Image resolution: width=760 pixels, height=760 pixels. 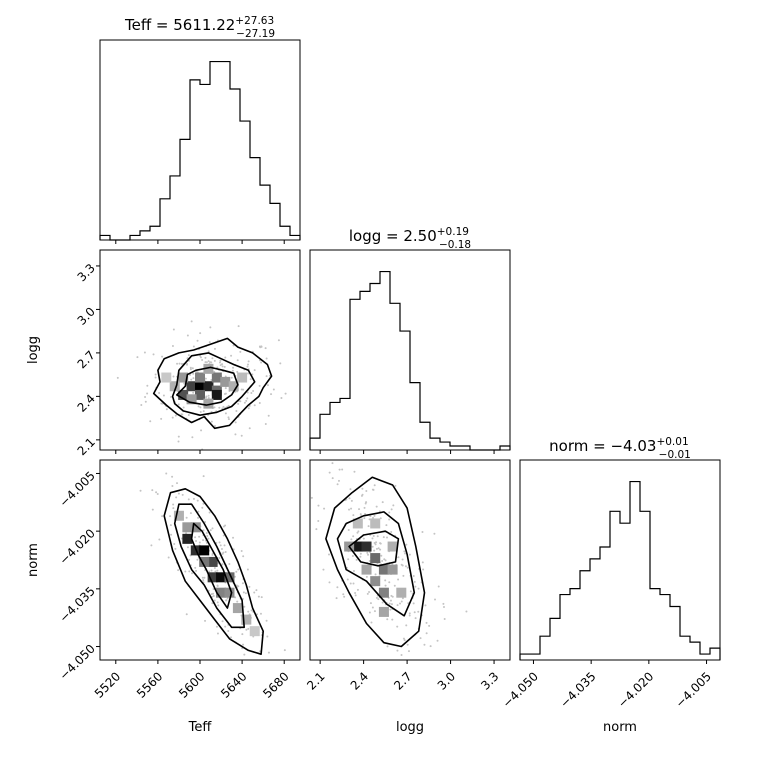 I want to click on x-tick-label-logg: 3.0, so click(x=446, y=680).